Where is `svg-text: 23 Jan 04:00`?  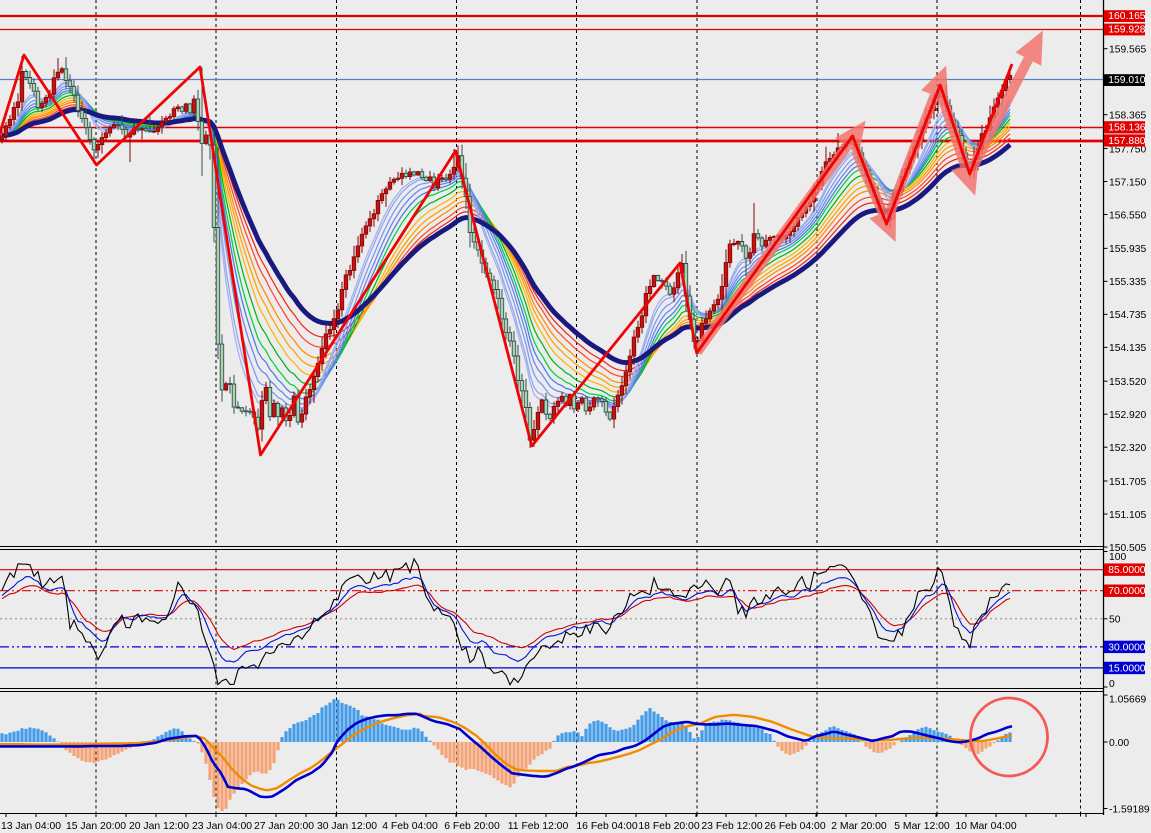
svg-text: 23 Jan 04:00 is located at coordinates (222, 826).